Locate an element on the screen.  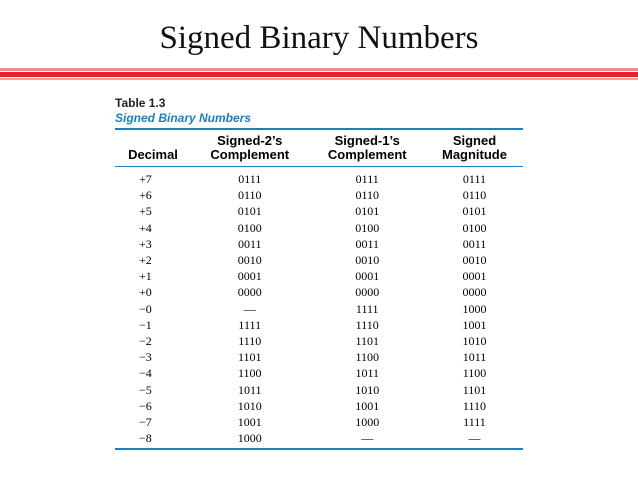
header-signed-twos: Signed-2’s Complement is located at coordinates (250, 147).